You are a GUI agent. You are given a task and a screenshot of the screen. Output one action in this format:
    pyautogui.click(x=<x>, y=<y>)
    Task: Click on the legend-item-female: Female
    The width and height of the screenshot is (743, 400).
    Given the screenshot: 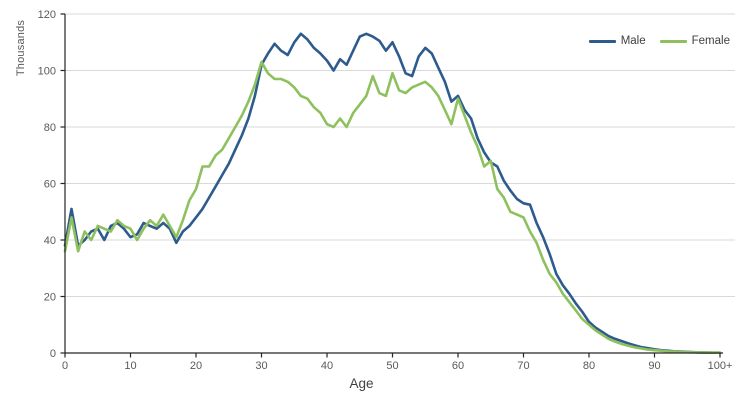 What is the action you would take?
    pyautogui.click(x=694, y=41)
    